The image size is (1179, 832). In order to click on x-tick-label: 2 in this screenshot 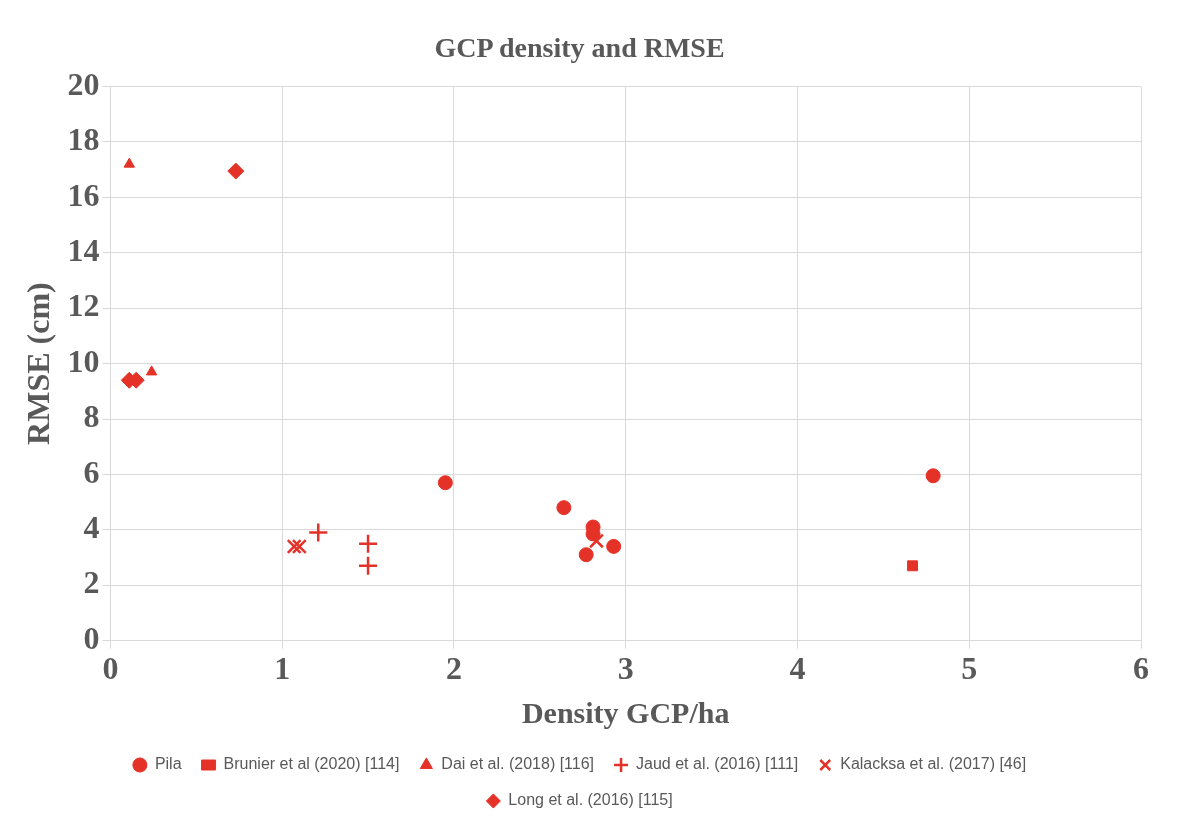, I will do `click(453, 668)`.